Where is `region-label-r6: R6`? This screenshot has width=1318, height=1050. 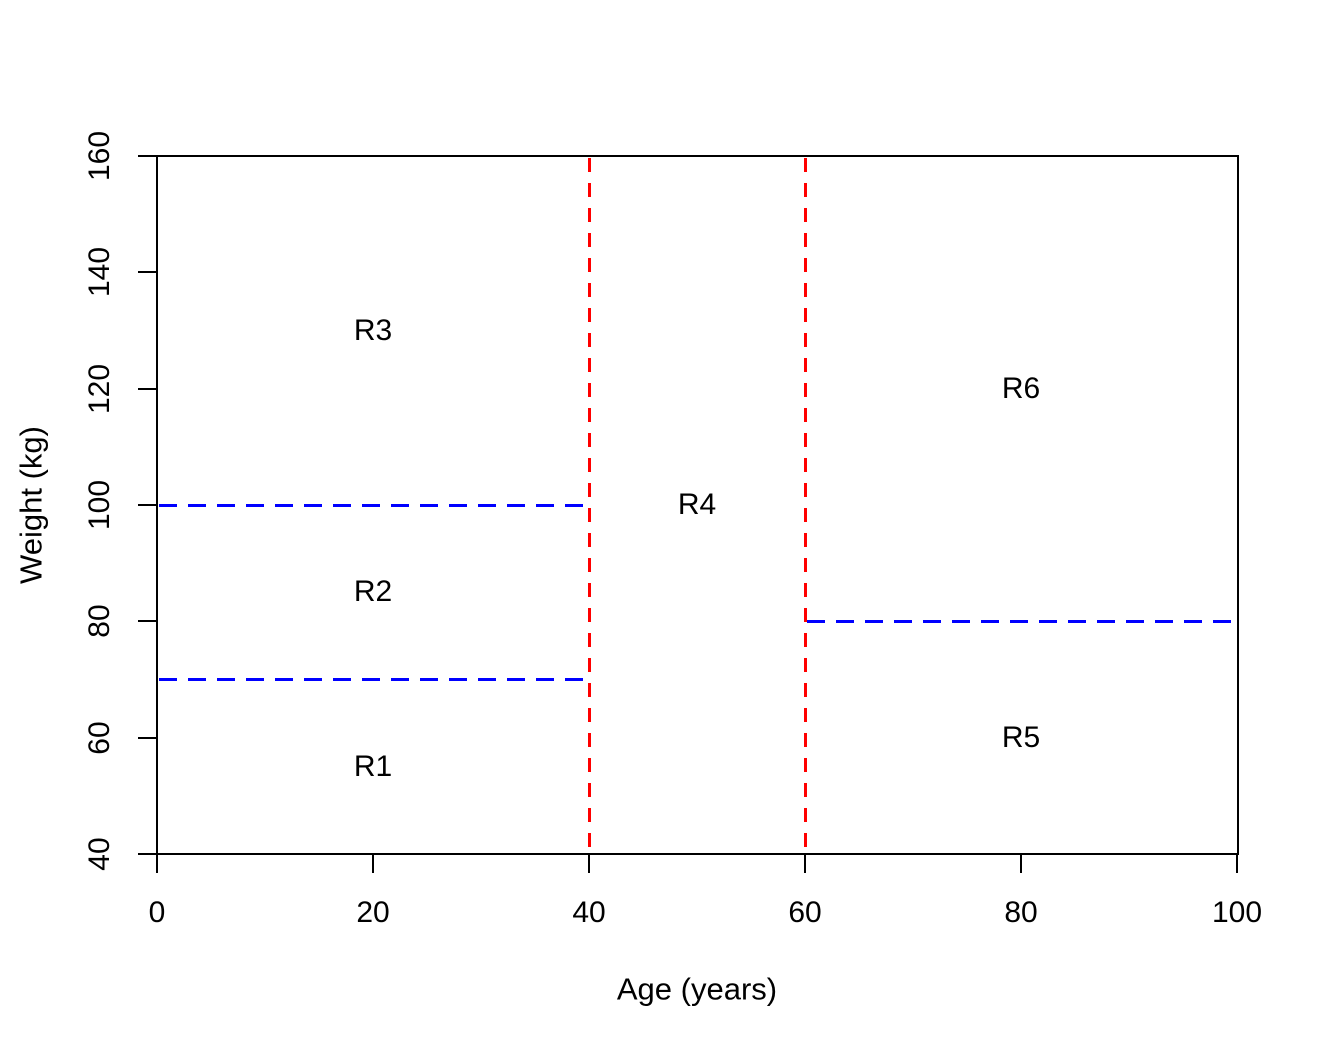 region-label-r6: R6 is located at coordinates (1021, 388).